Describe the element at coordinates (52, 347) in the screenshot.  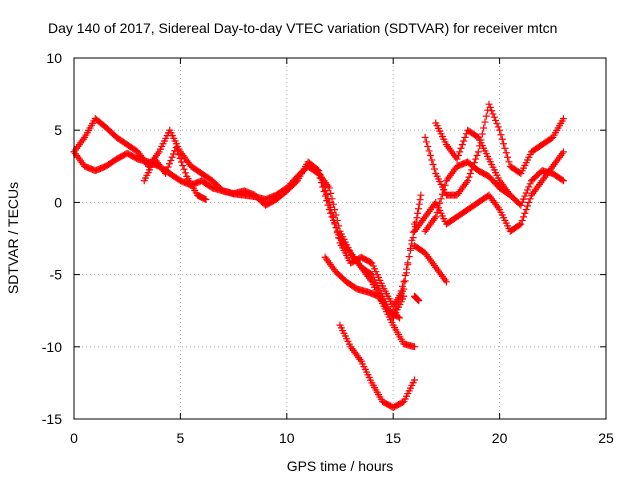
I see `y-tick-label: -10` at that location.